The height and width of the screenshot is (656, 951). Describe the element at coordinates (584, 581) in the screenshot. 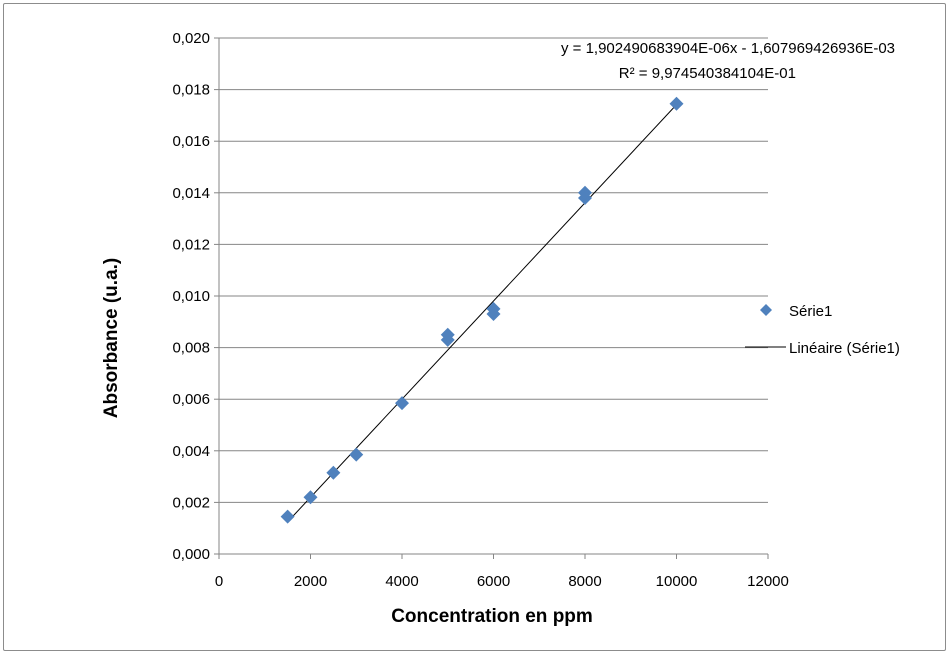

I see `x-tick-label: 8000` at that location.